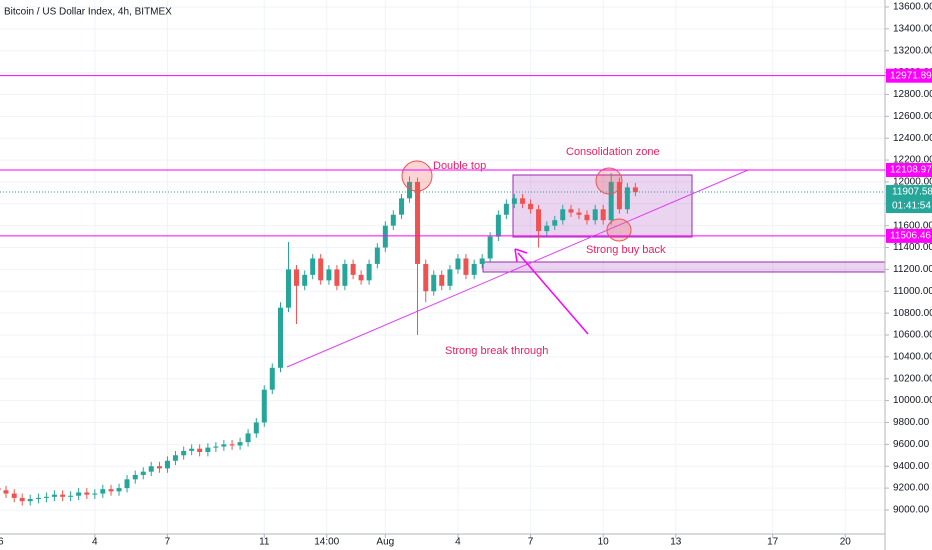 This screenshot has width=932, height=550. I want to click on y-tick-label: 9600.00, so click(911, 444).